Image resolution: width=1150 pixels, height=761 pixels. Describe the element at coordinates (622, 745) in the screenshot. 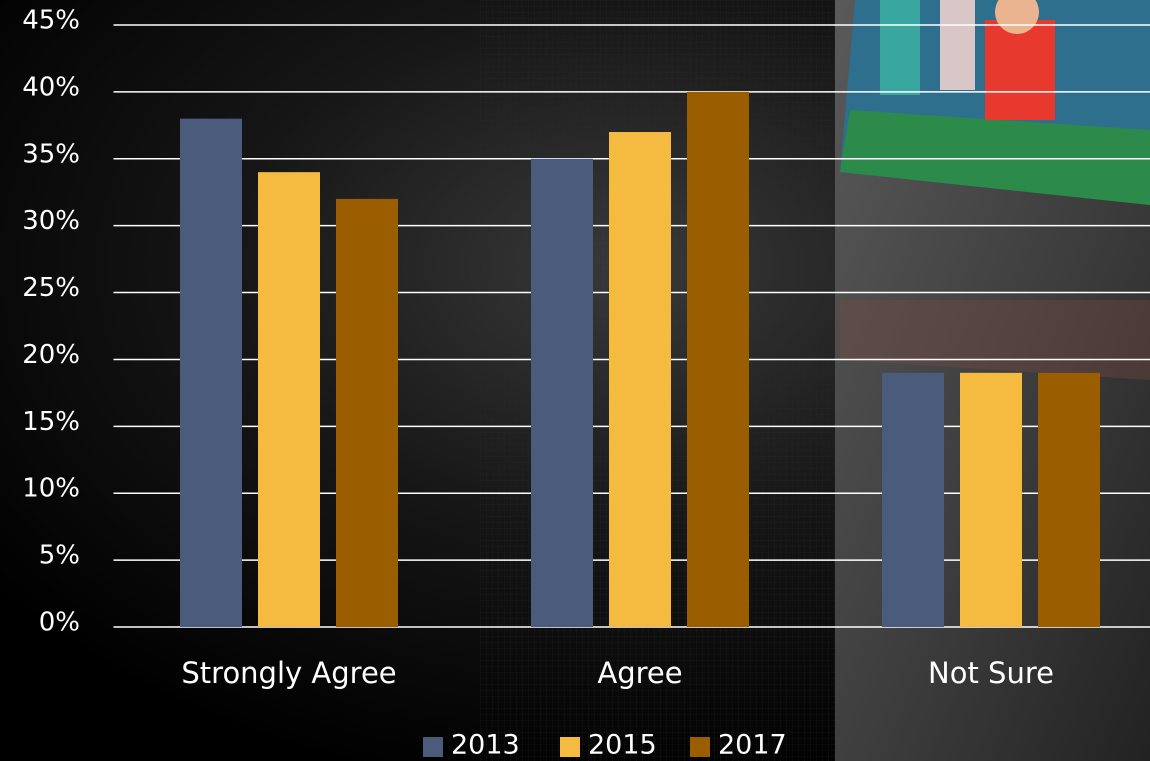

I see `legend-label: 2015` at that location.